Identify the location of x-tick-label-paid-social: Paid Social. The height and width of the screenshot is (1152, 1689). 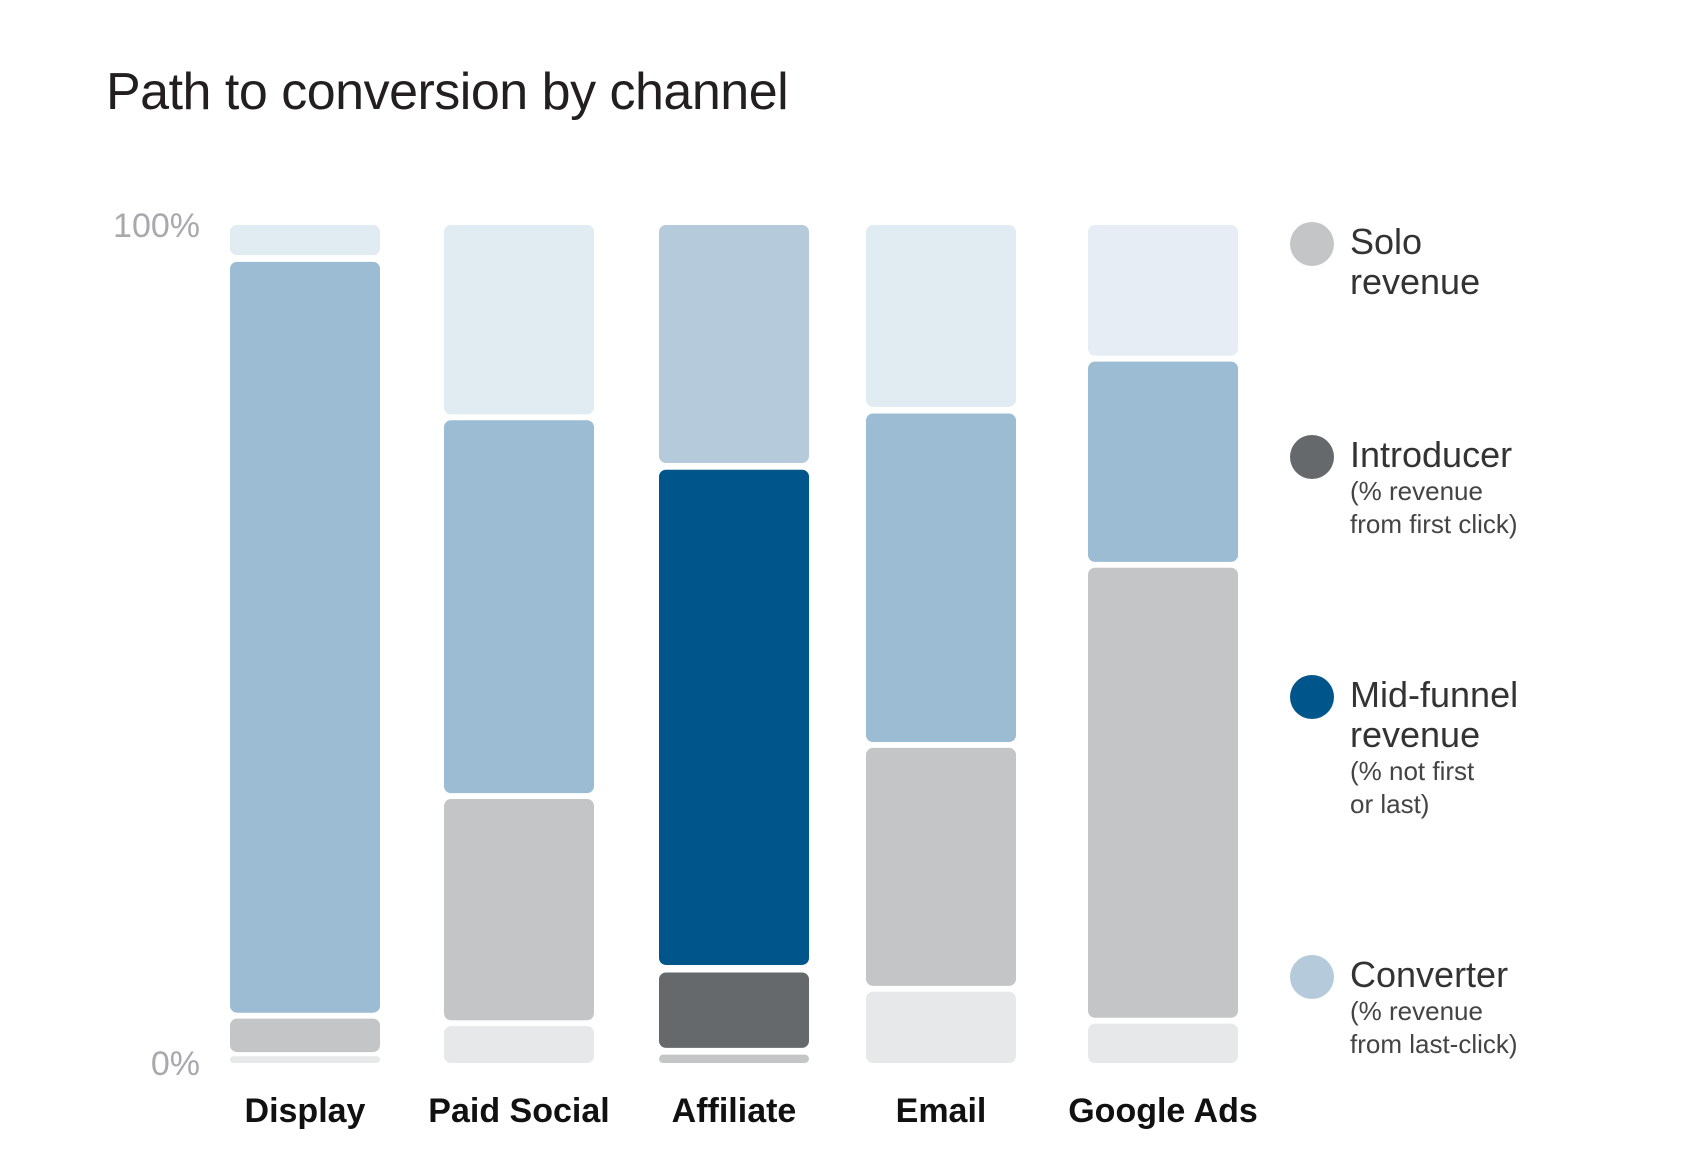
(518, 1111).